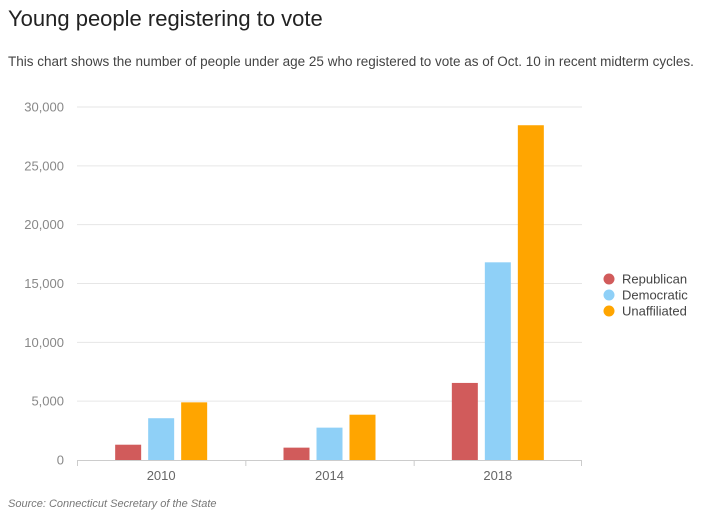  What do you see at coordinates (44, 107) in the screenshot?
I see `y-tick-label: 30,000` at bounding box center [44, 107].